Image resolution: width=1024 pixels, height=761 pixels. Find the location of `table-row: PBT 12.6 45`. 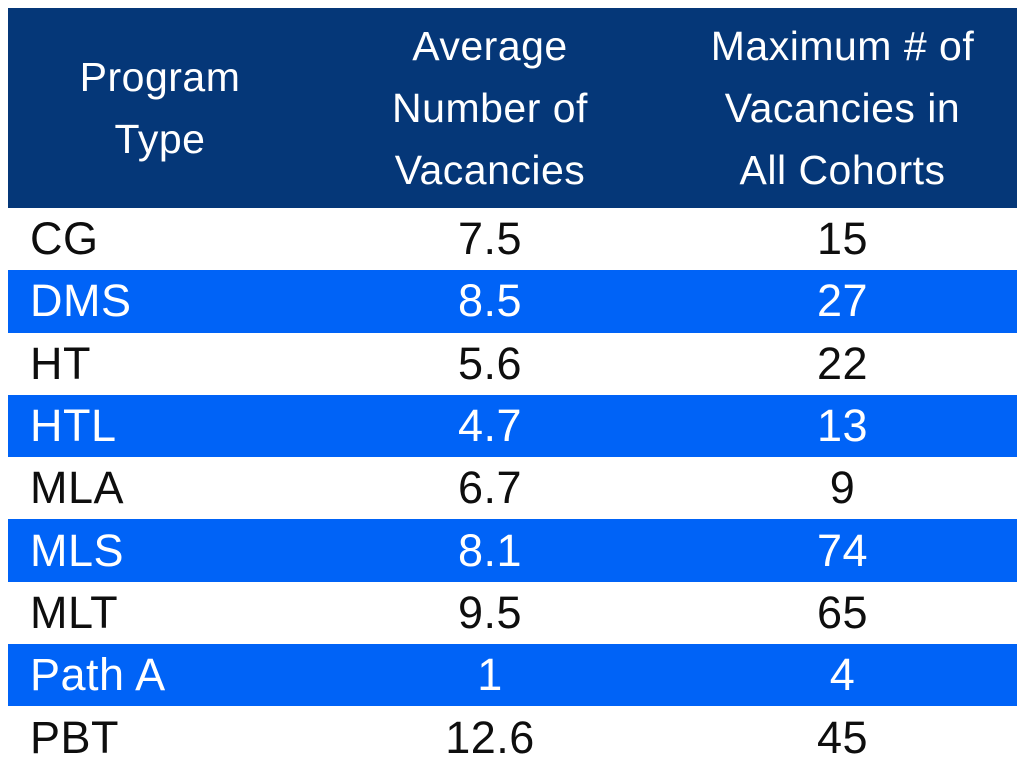

table-row: PBT 12.6 45 is located at coordinates (512, 733).